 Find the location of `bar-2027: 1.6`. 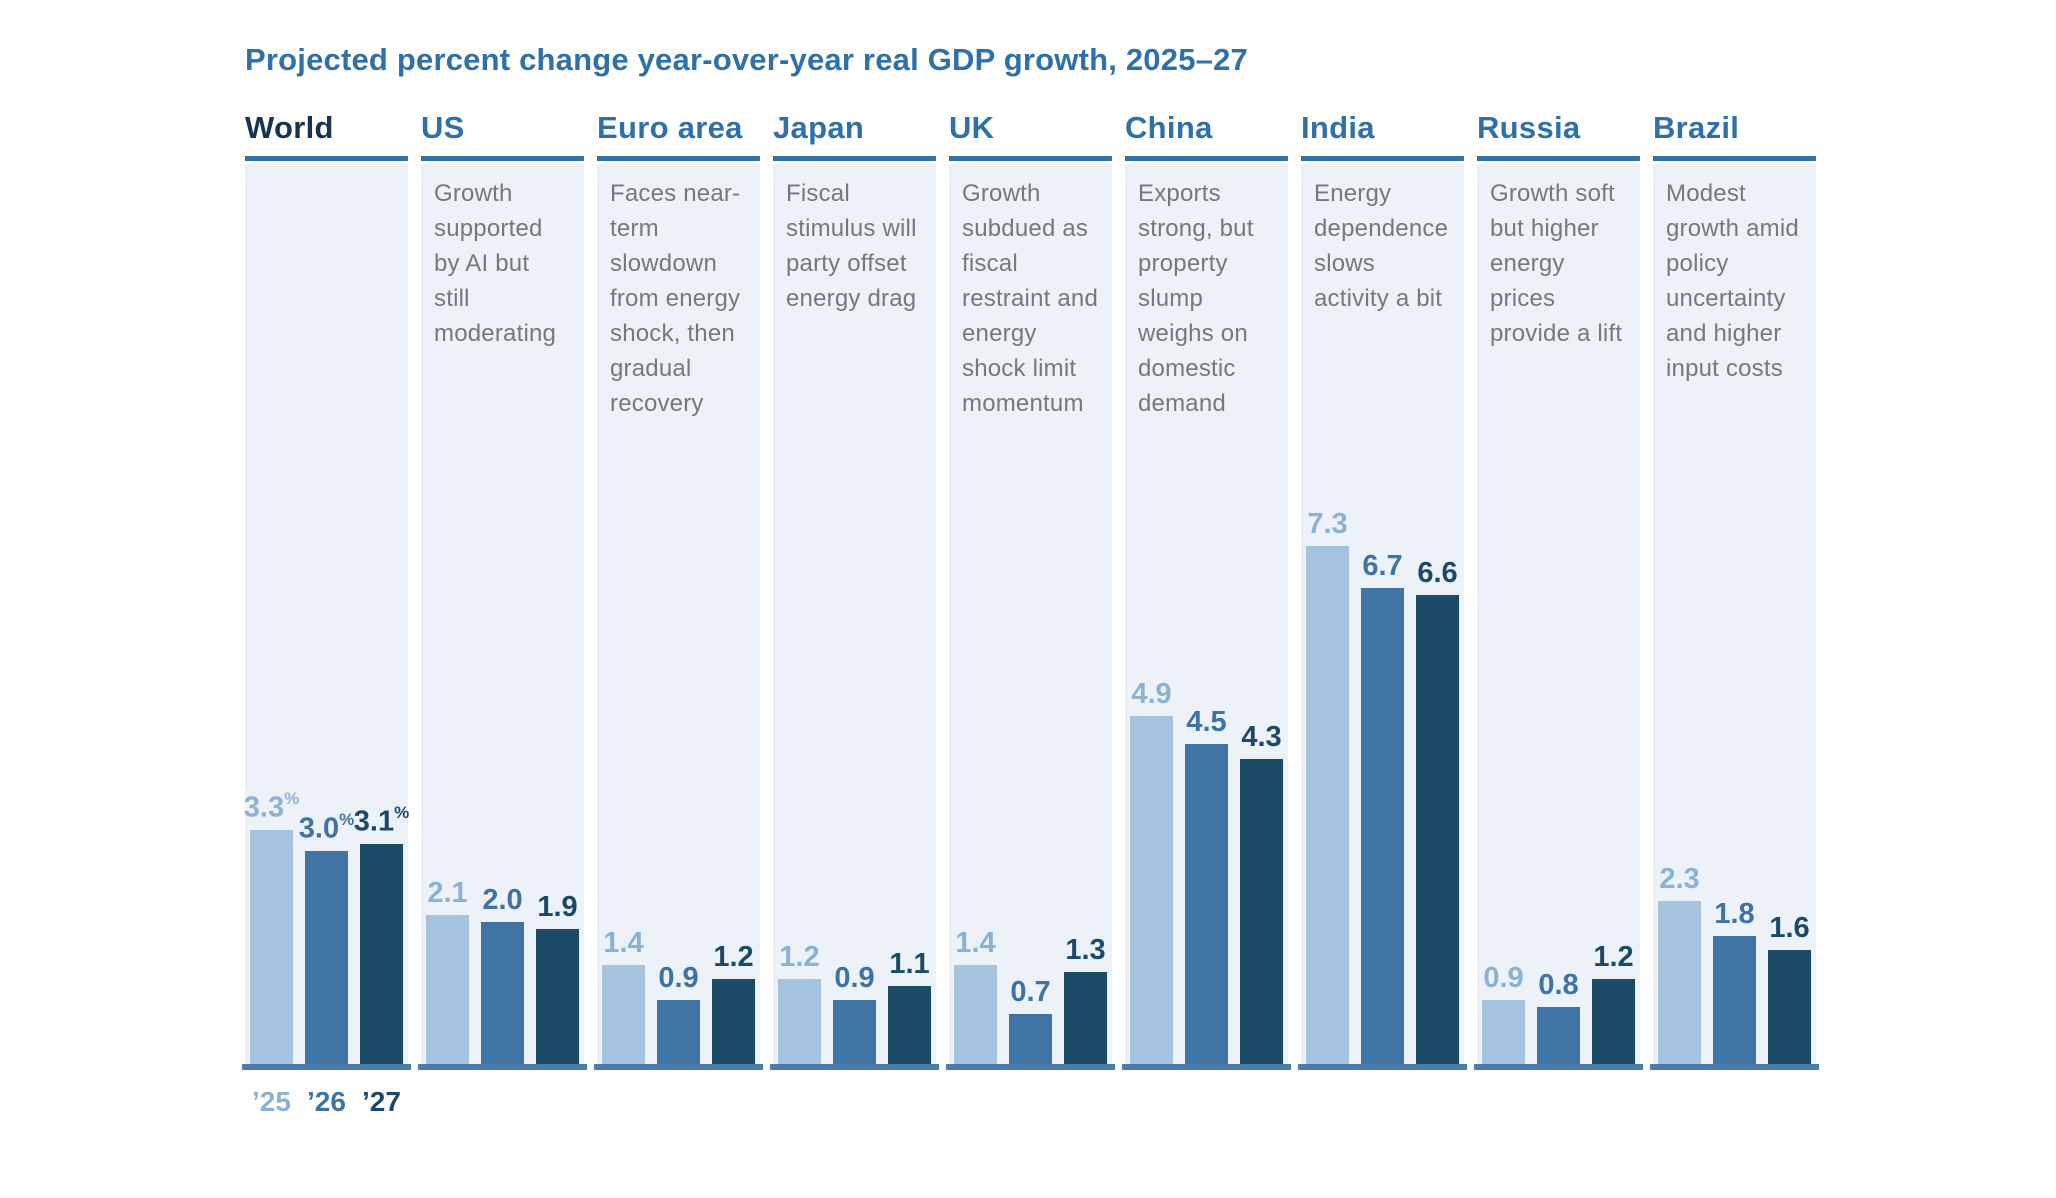

bar-2027: 1.6 is located at coordinates (1789, 989).